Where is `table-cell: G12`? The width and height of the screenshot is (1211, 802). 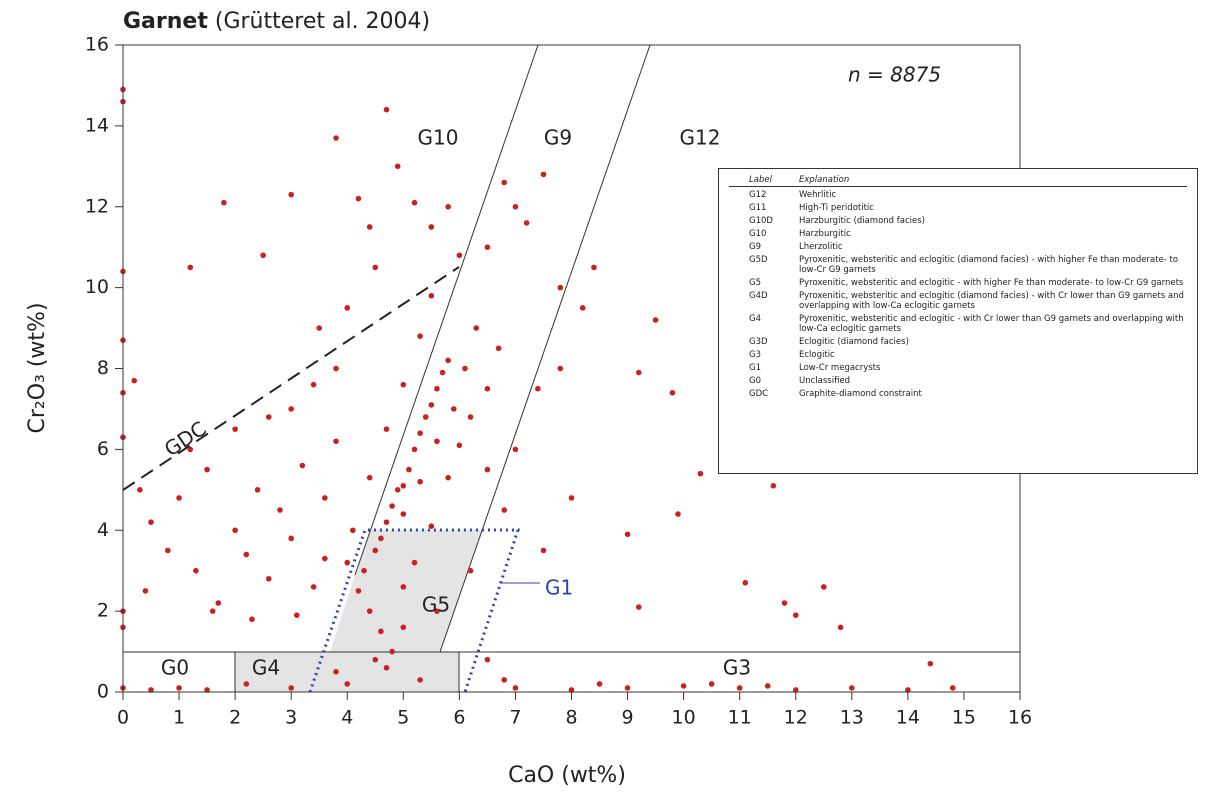 table-cell: G12 is located at coordinates (758, 195).